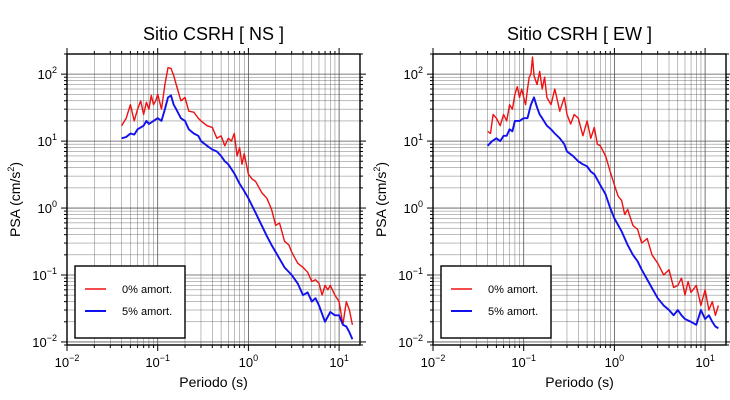  Describe the element at coordinates (213, 34) in the screenshot. I see `chart-title-ns: Sitio CSRH [ NS ]` at that location.